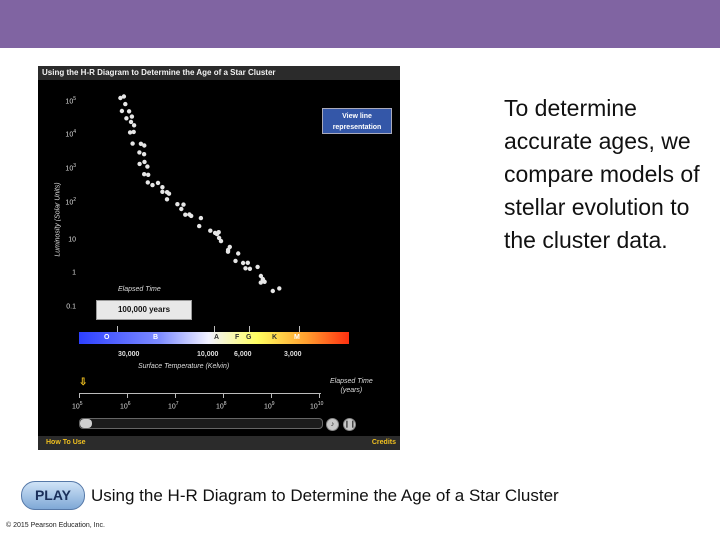  Describe the element at coordinates (173, 406) in the screenshot. I see `time-tick-label: 10⁷` at that location.